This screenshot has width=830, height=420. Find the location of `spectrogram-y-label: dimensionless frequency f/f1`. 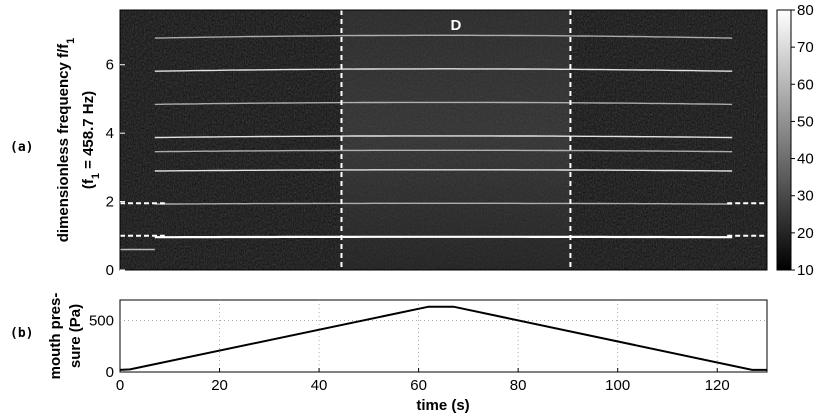

spectrogram-y-label: dimensionless frequency f/f1 is located at coordinates (66, 140).